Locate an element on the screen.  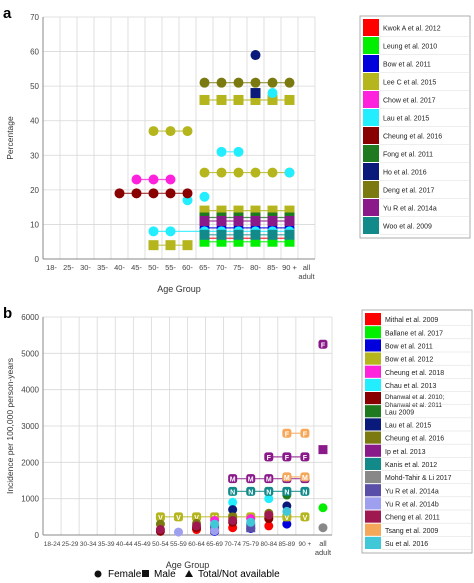
chart-a-y-tick-label: 40 is located at coordinates (34, 121).